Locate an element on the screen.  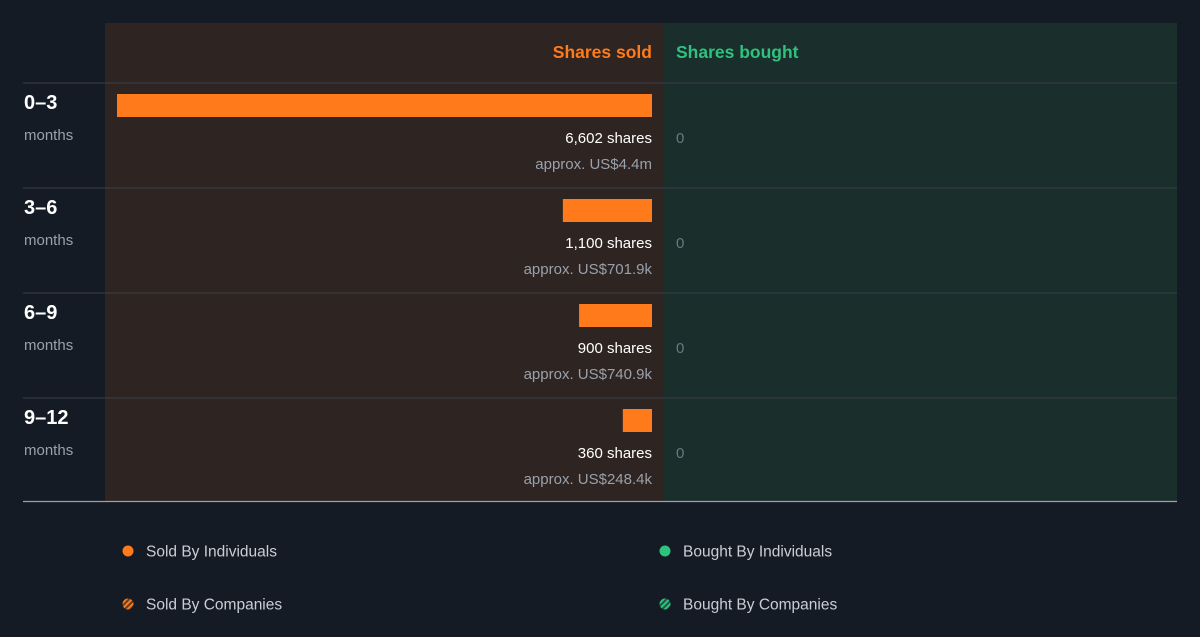
legend-item: Bought By Individuals is located at coordinates (745, 552).